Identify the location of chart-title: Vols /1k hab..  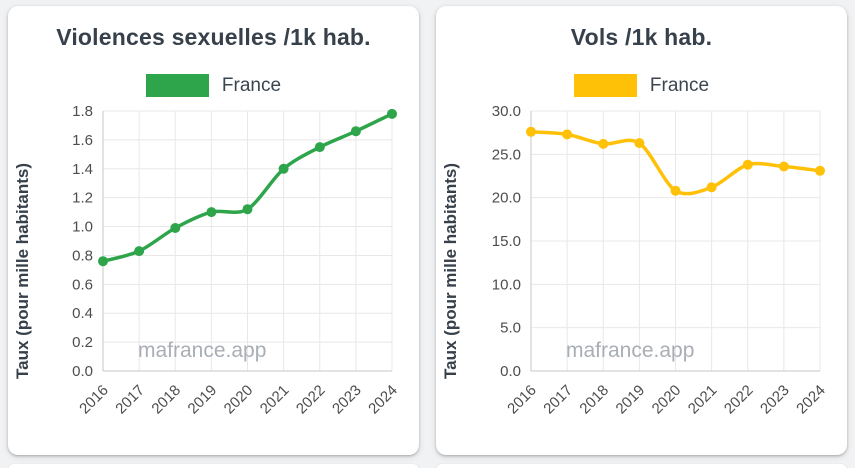
(641, 37).